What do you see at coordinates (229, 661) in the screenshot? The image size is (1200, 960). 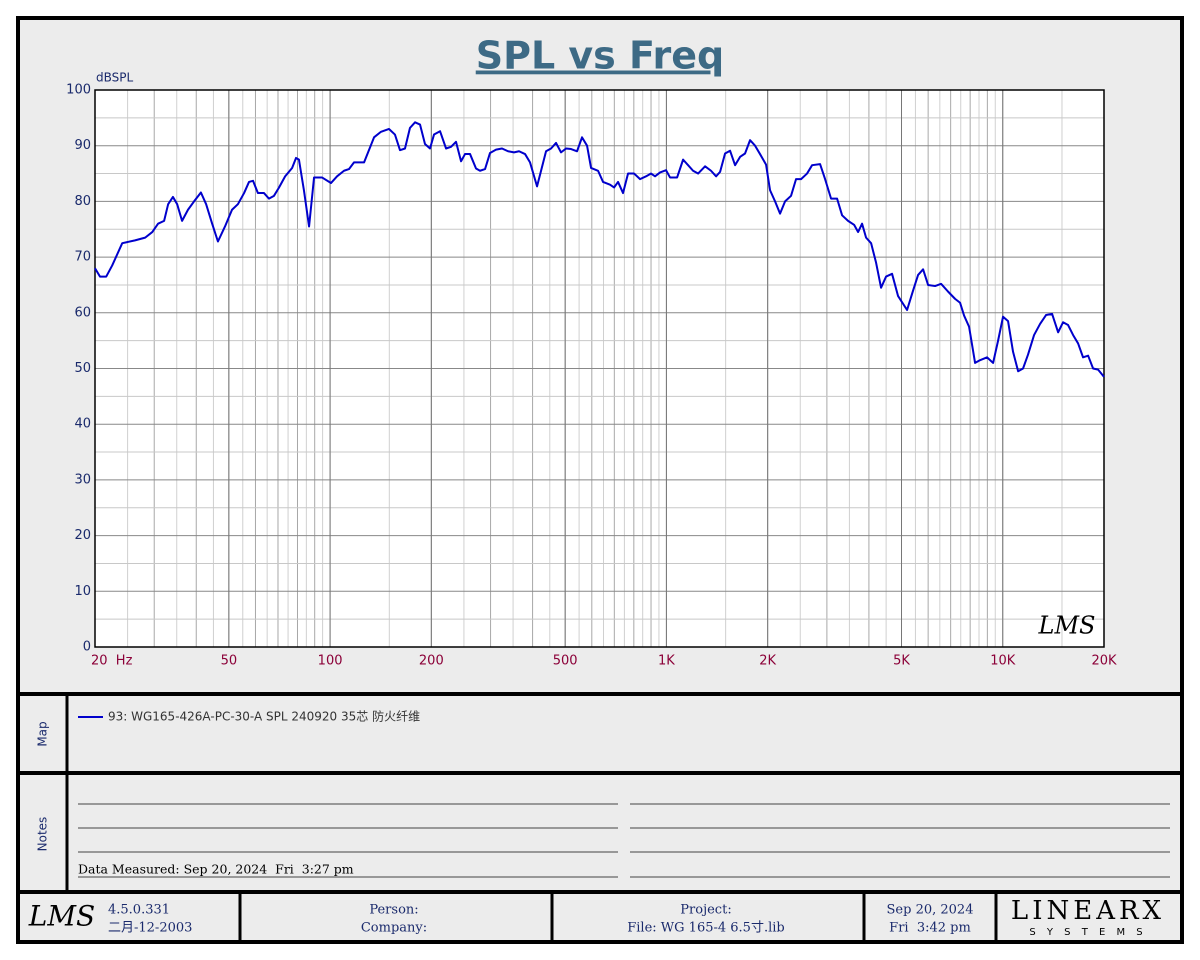 I see `x-tick-label: 50` at bounding box center [229, 661].